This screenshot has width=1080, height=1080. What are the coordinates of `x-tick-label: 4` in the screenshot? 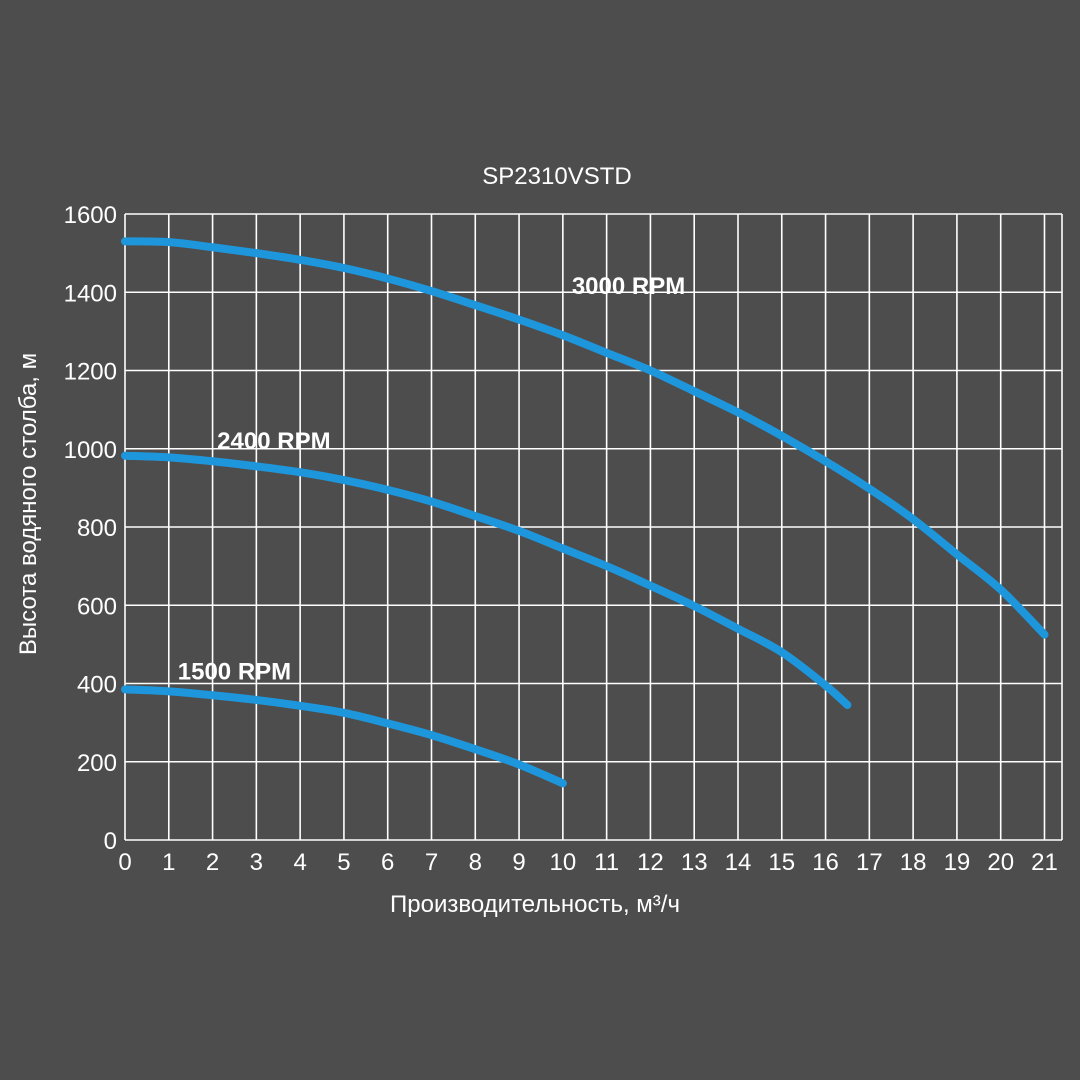 It's located at (299, 862).